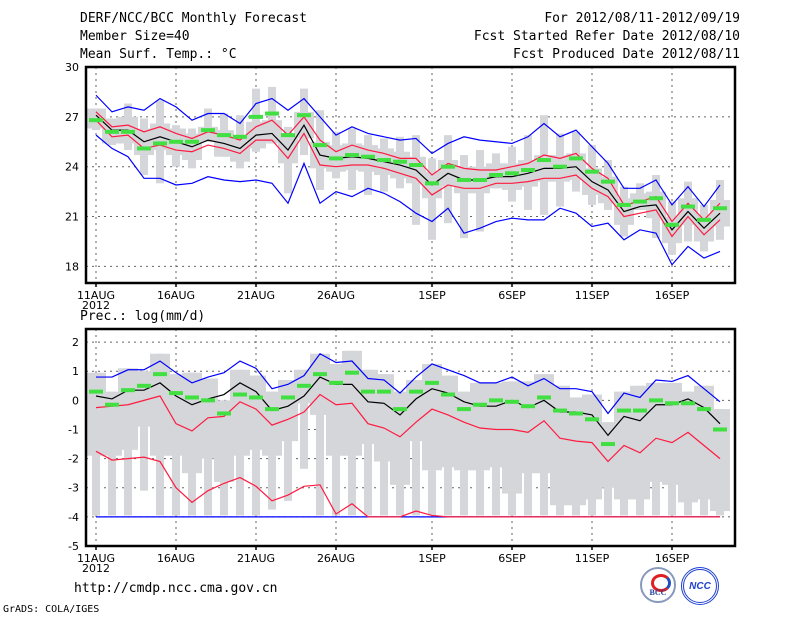 Image resolution: width=800 pixels, height=618 pixels. What do you see at coordinates (73, 517) in the screenshot?
I see `y-tick-label: -4` at bounding box center [73, 517].